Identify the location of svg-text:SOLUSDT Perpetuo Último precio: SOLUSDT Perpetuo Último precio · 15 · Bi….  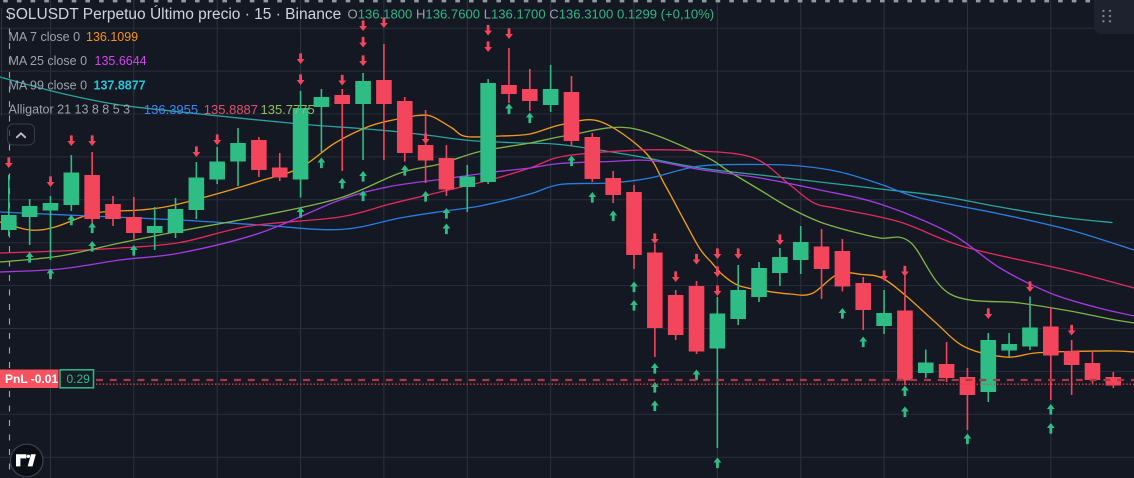
(174, 14).